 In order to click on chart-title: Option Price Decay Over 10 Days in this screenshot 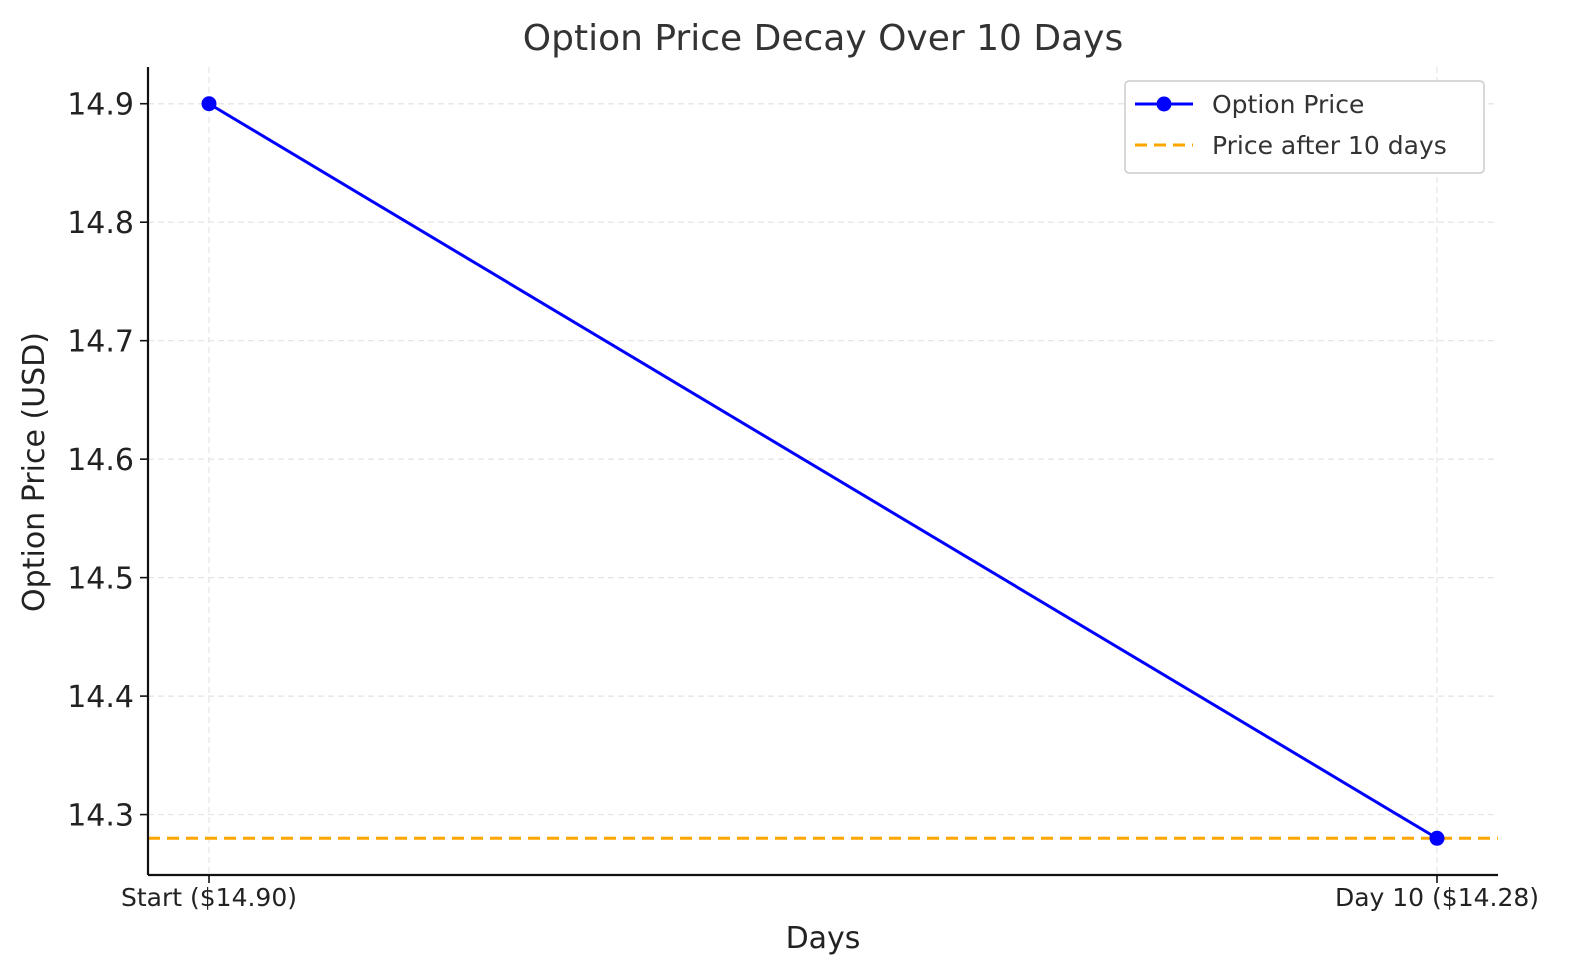, I will do `click(823, 38)`.